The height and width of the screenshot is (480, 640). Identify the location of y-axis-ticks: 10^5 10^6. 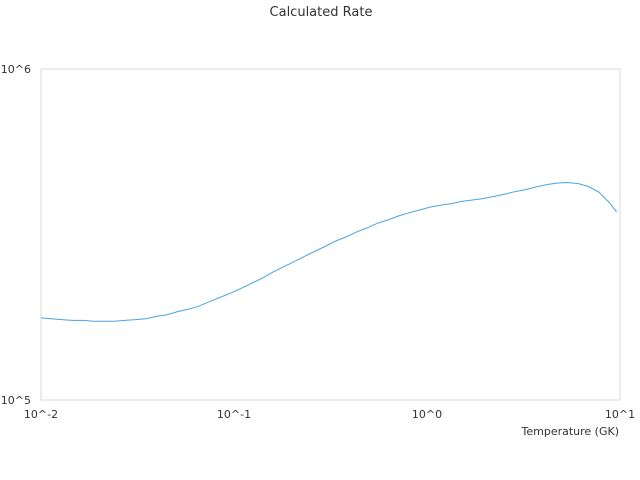
(16, 235).